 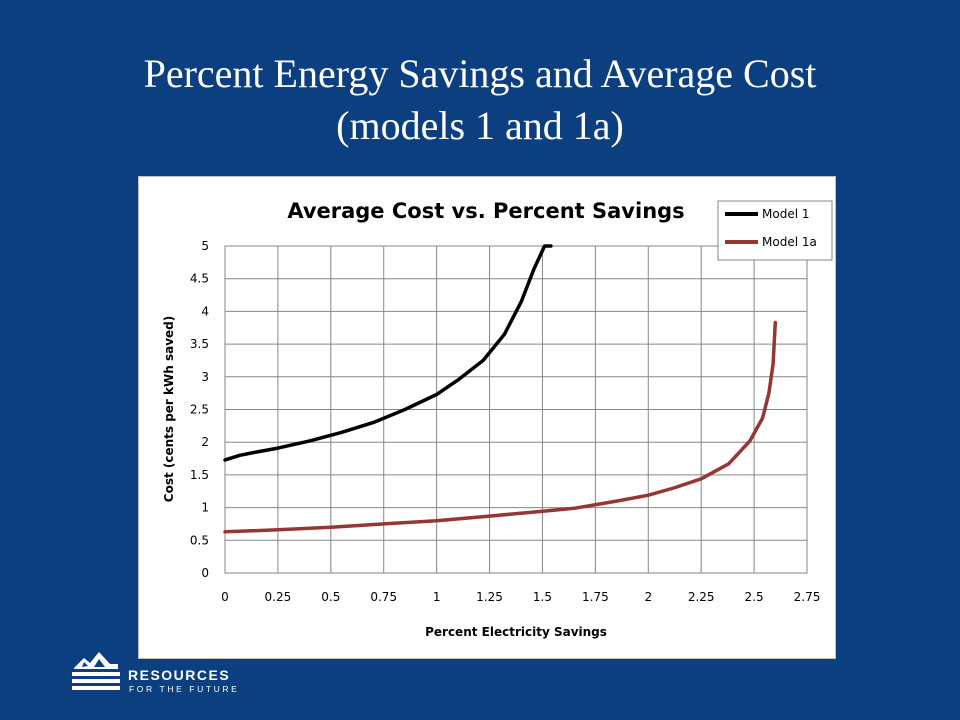 I want to click on y-tick-label: 5, so click(x=205, y=246).